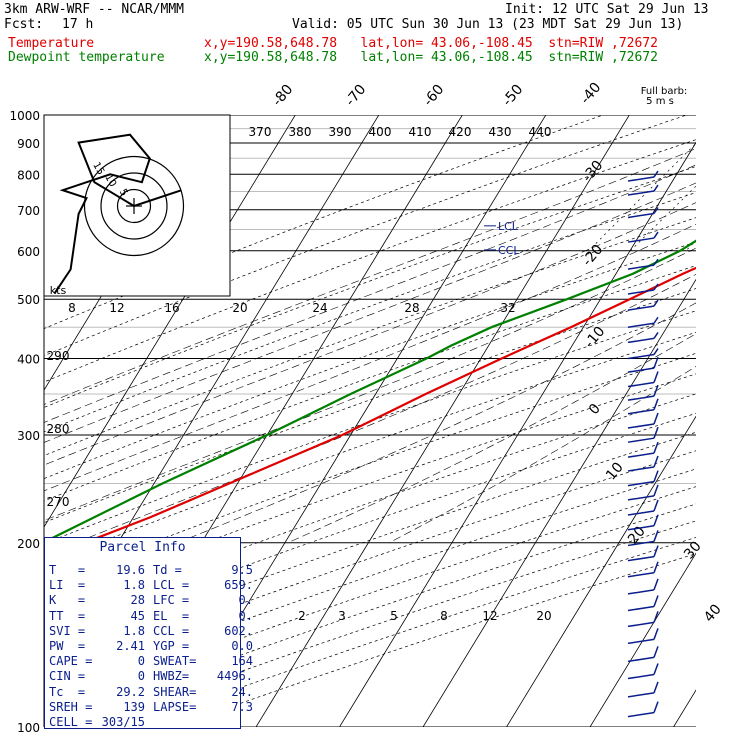  Describe the element at coordinates (151, 646) in the screenshot. I see `parcel-info-row: PW = 2.41 YGP = 0.0` at that location.